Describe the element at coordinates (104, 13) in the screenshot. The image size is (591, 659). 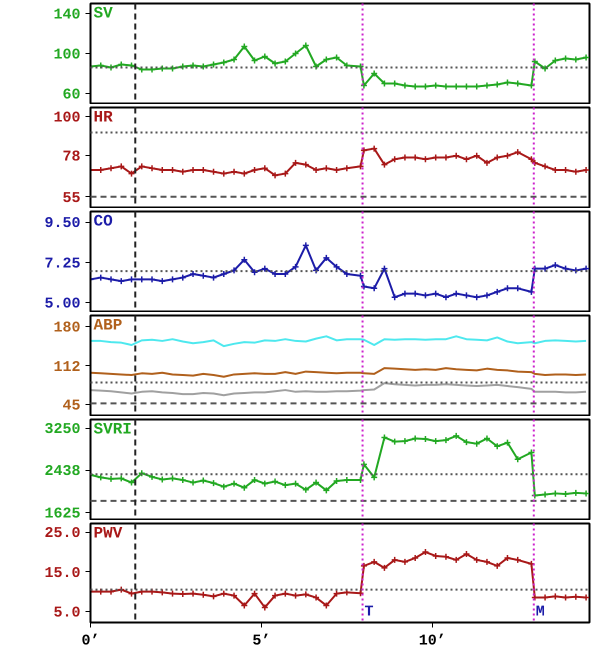
I see `chart-title: SV` at that location.